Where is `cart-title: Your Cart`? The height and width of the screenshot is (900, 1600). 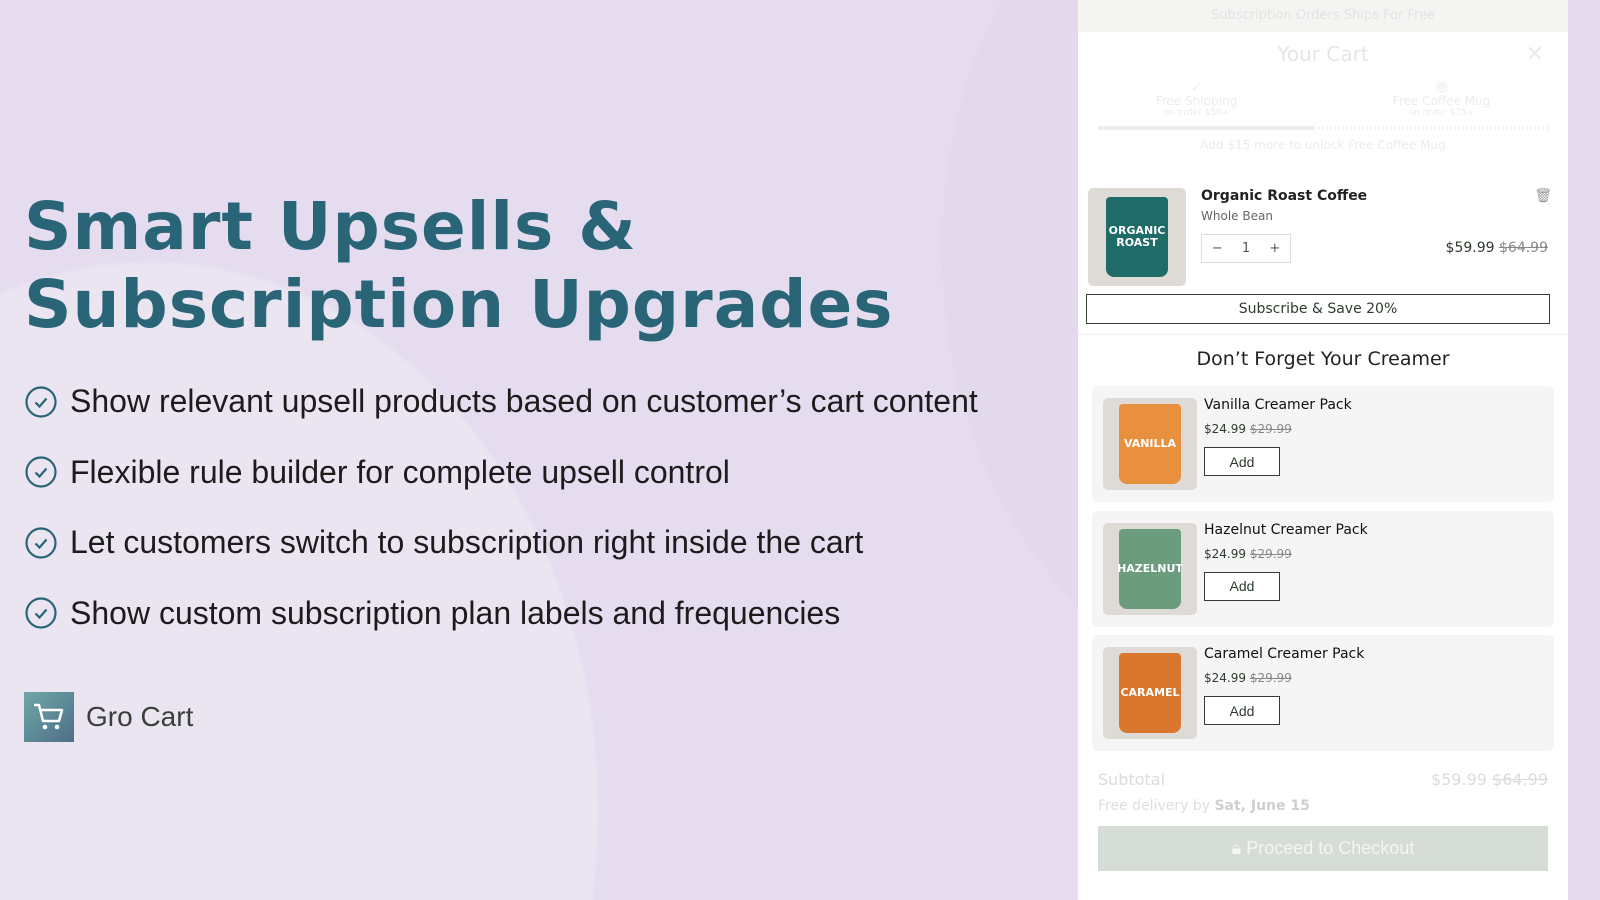 cart-title: Your Cart is located at coordinates (1323, 54).